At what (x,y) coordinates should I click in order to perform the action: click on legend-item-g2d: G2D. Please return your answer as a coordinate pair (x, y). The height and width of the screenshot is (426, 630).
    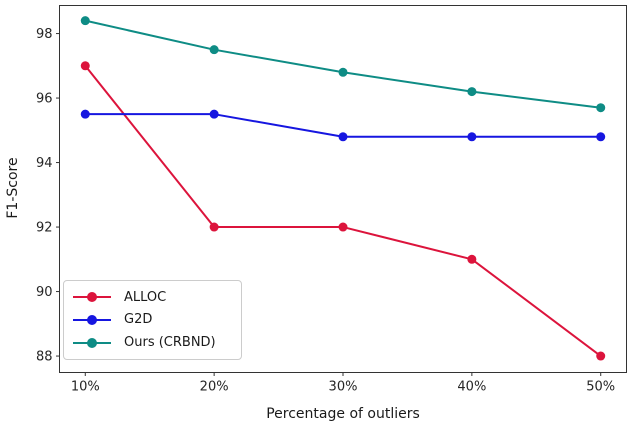
    Looking at the image, I should click on (152, 319).